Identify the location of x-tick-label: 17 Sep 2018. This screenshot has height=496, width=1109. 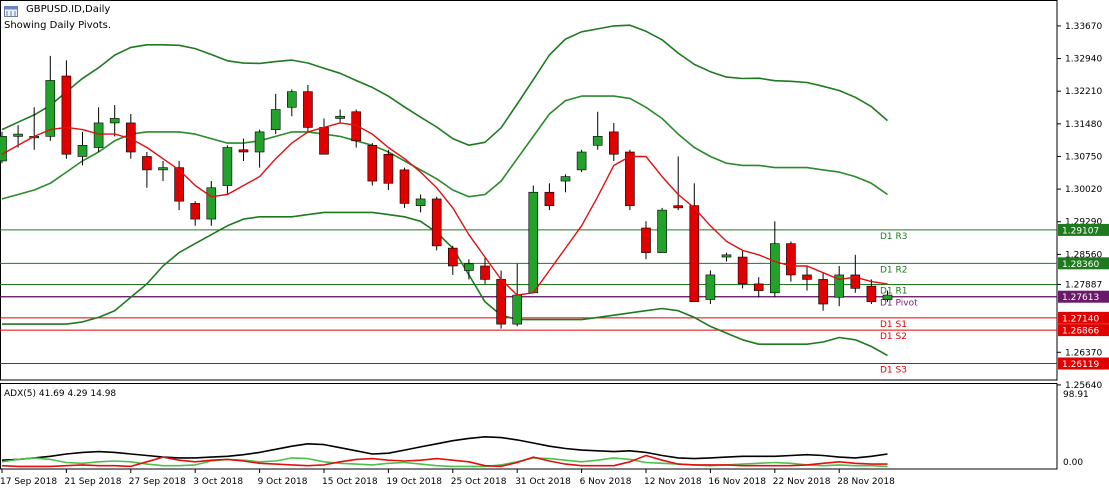
(28, 482).